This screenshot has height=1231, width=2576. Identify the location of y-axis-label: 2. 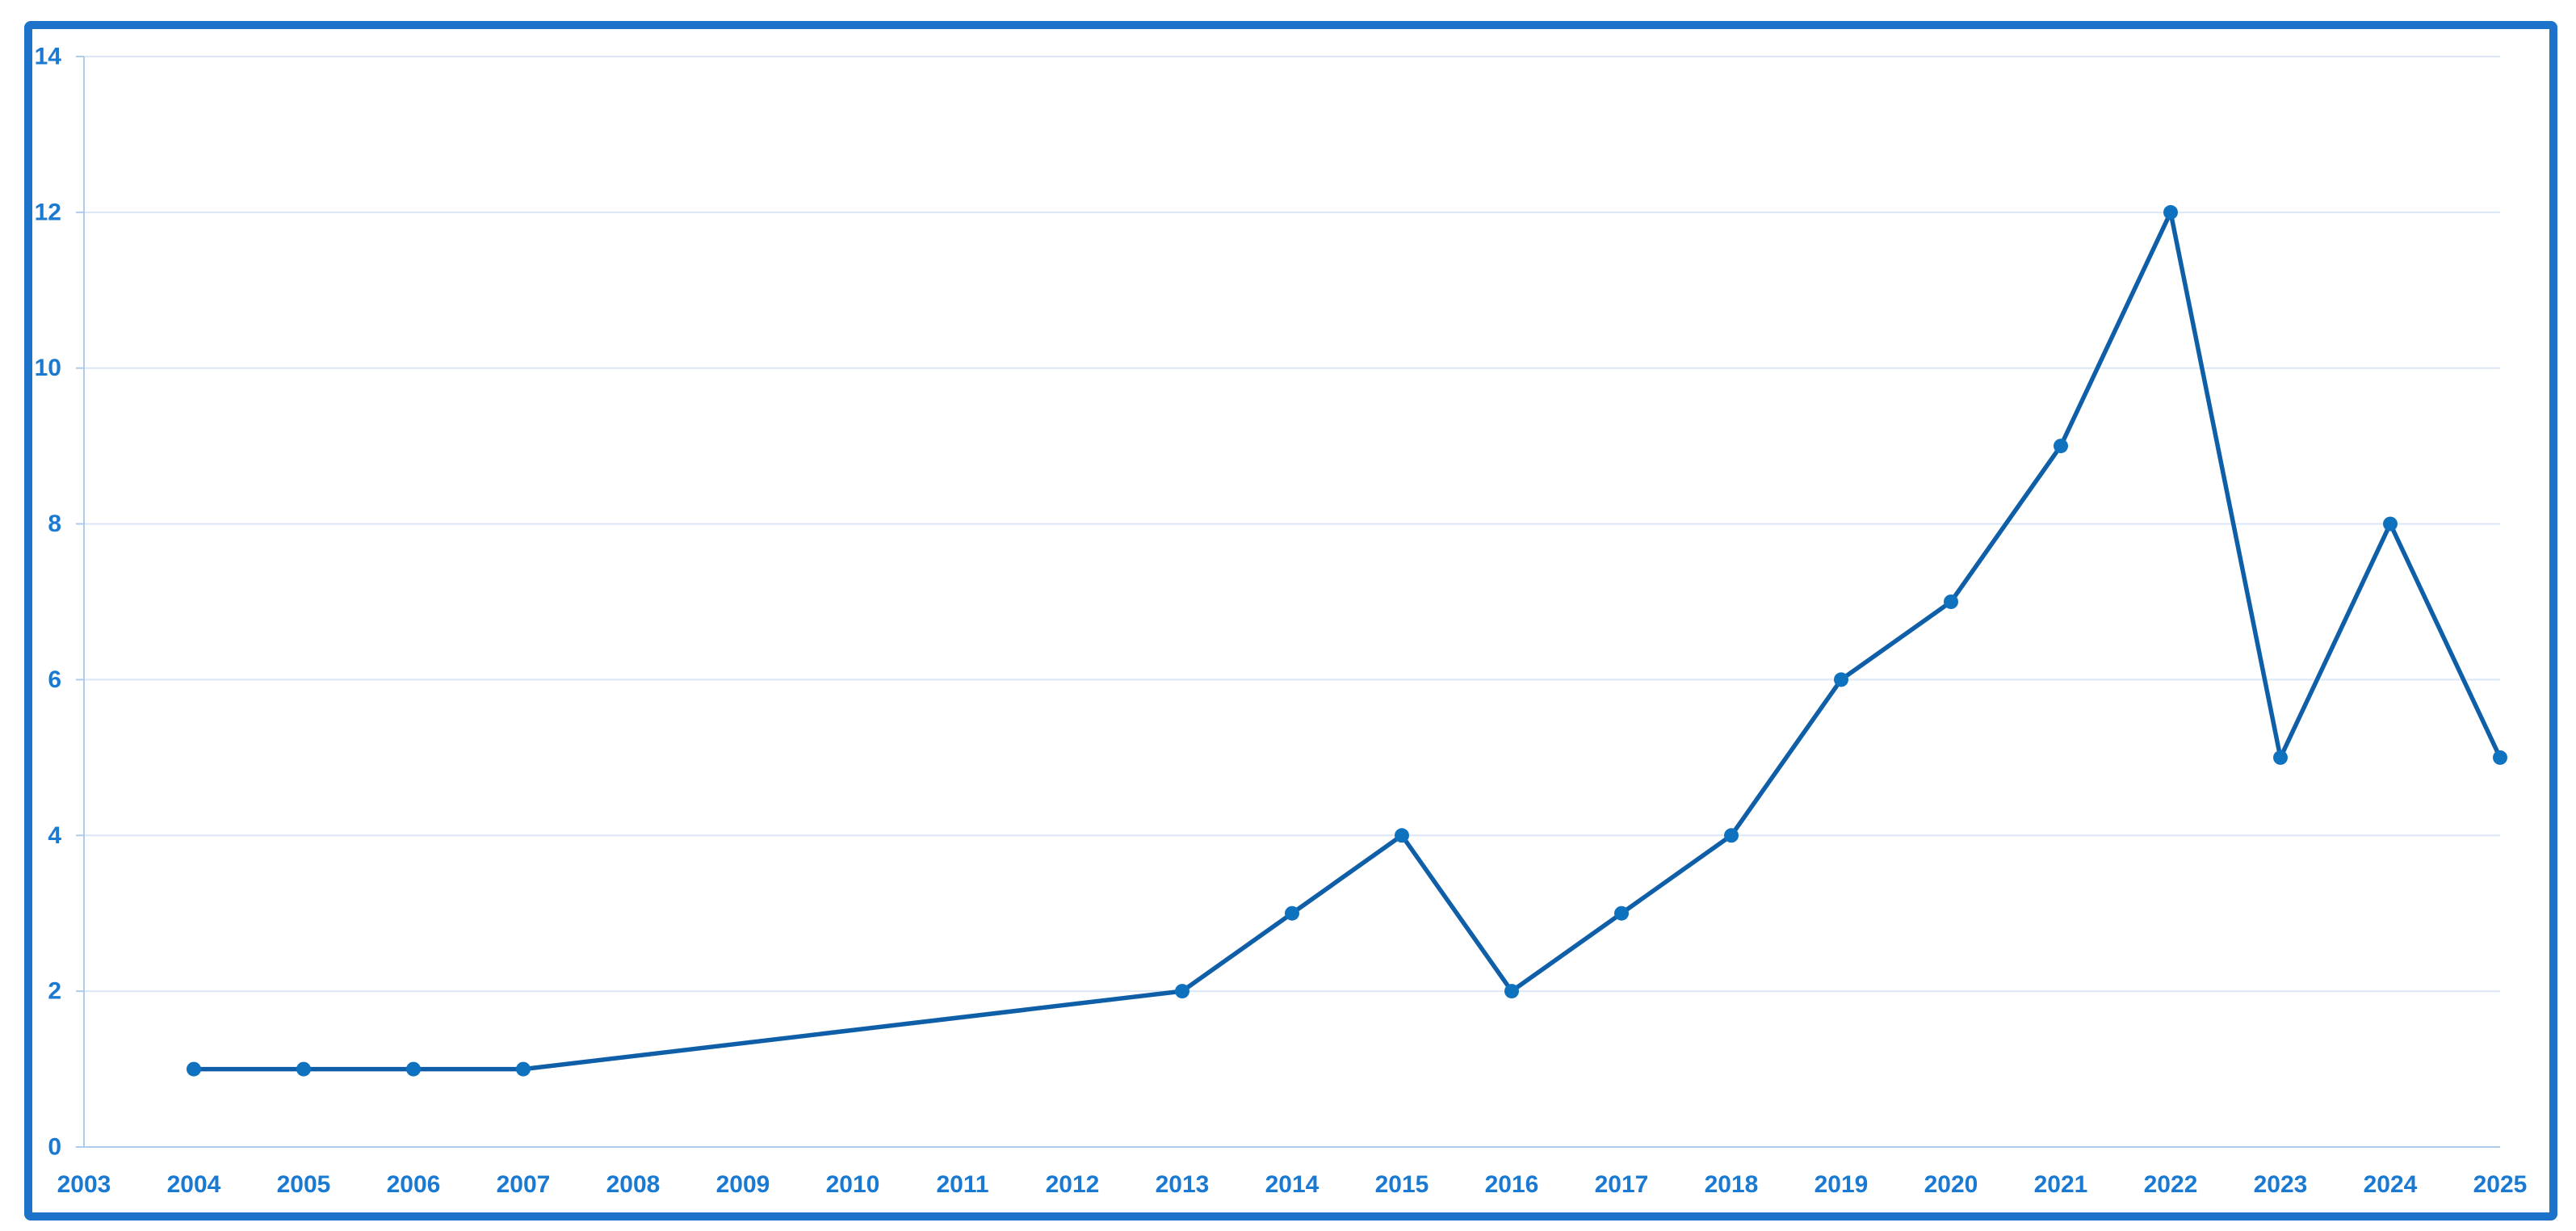
(54, 991).